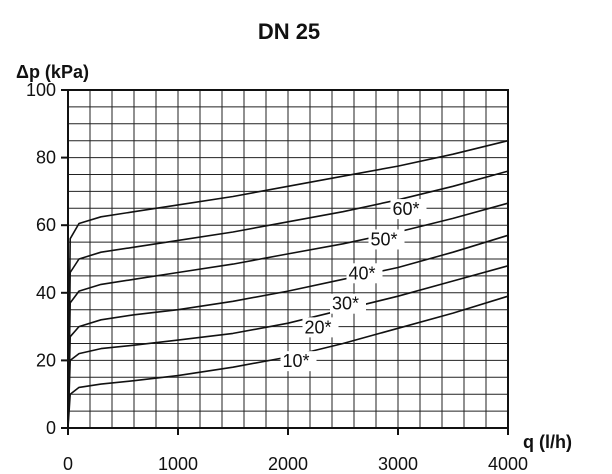  I want to click on x-tick-label: 3000, so click(398, 464).